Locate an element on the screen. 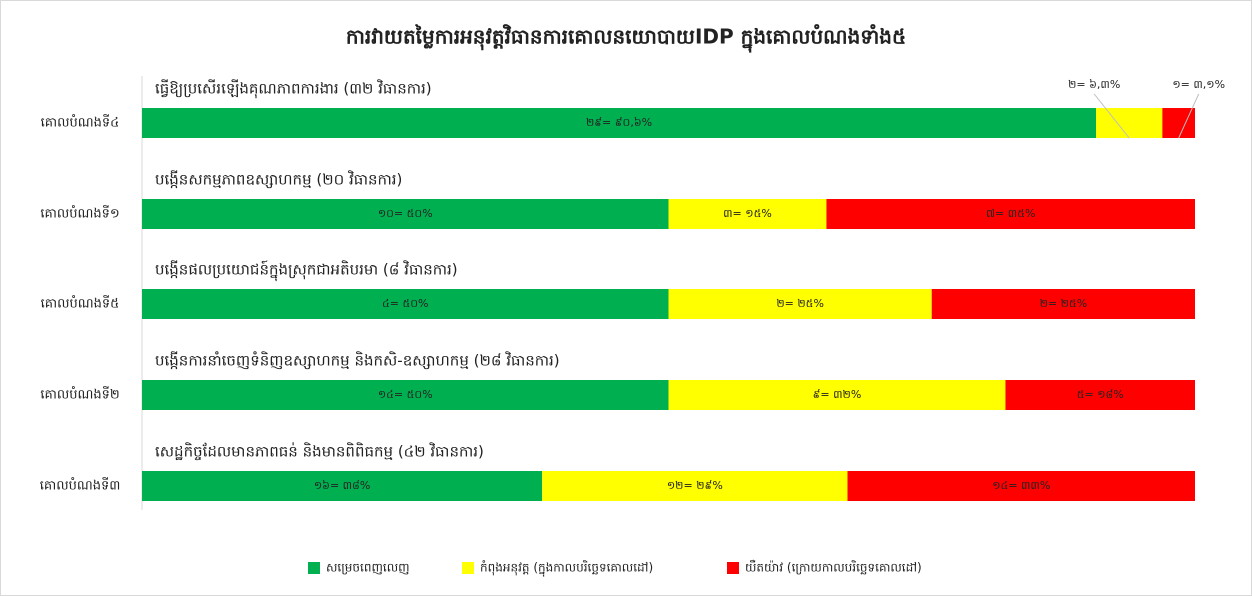  value-label: ២= ៦,៣% is located at coordinates (1094, 84).